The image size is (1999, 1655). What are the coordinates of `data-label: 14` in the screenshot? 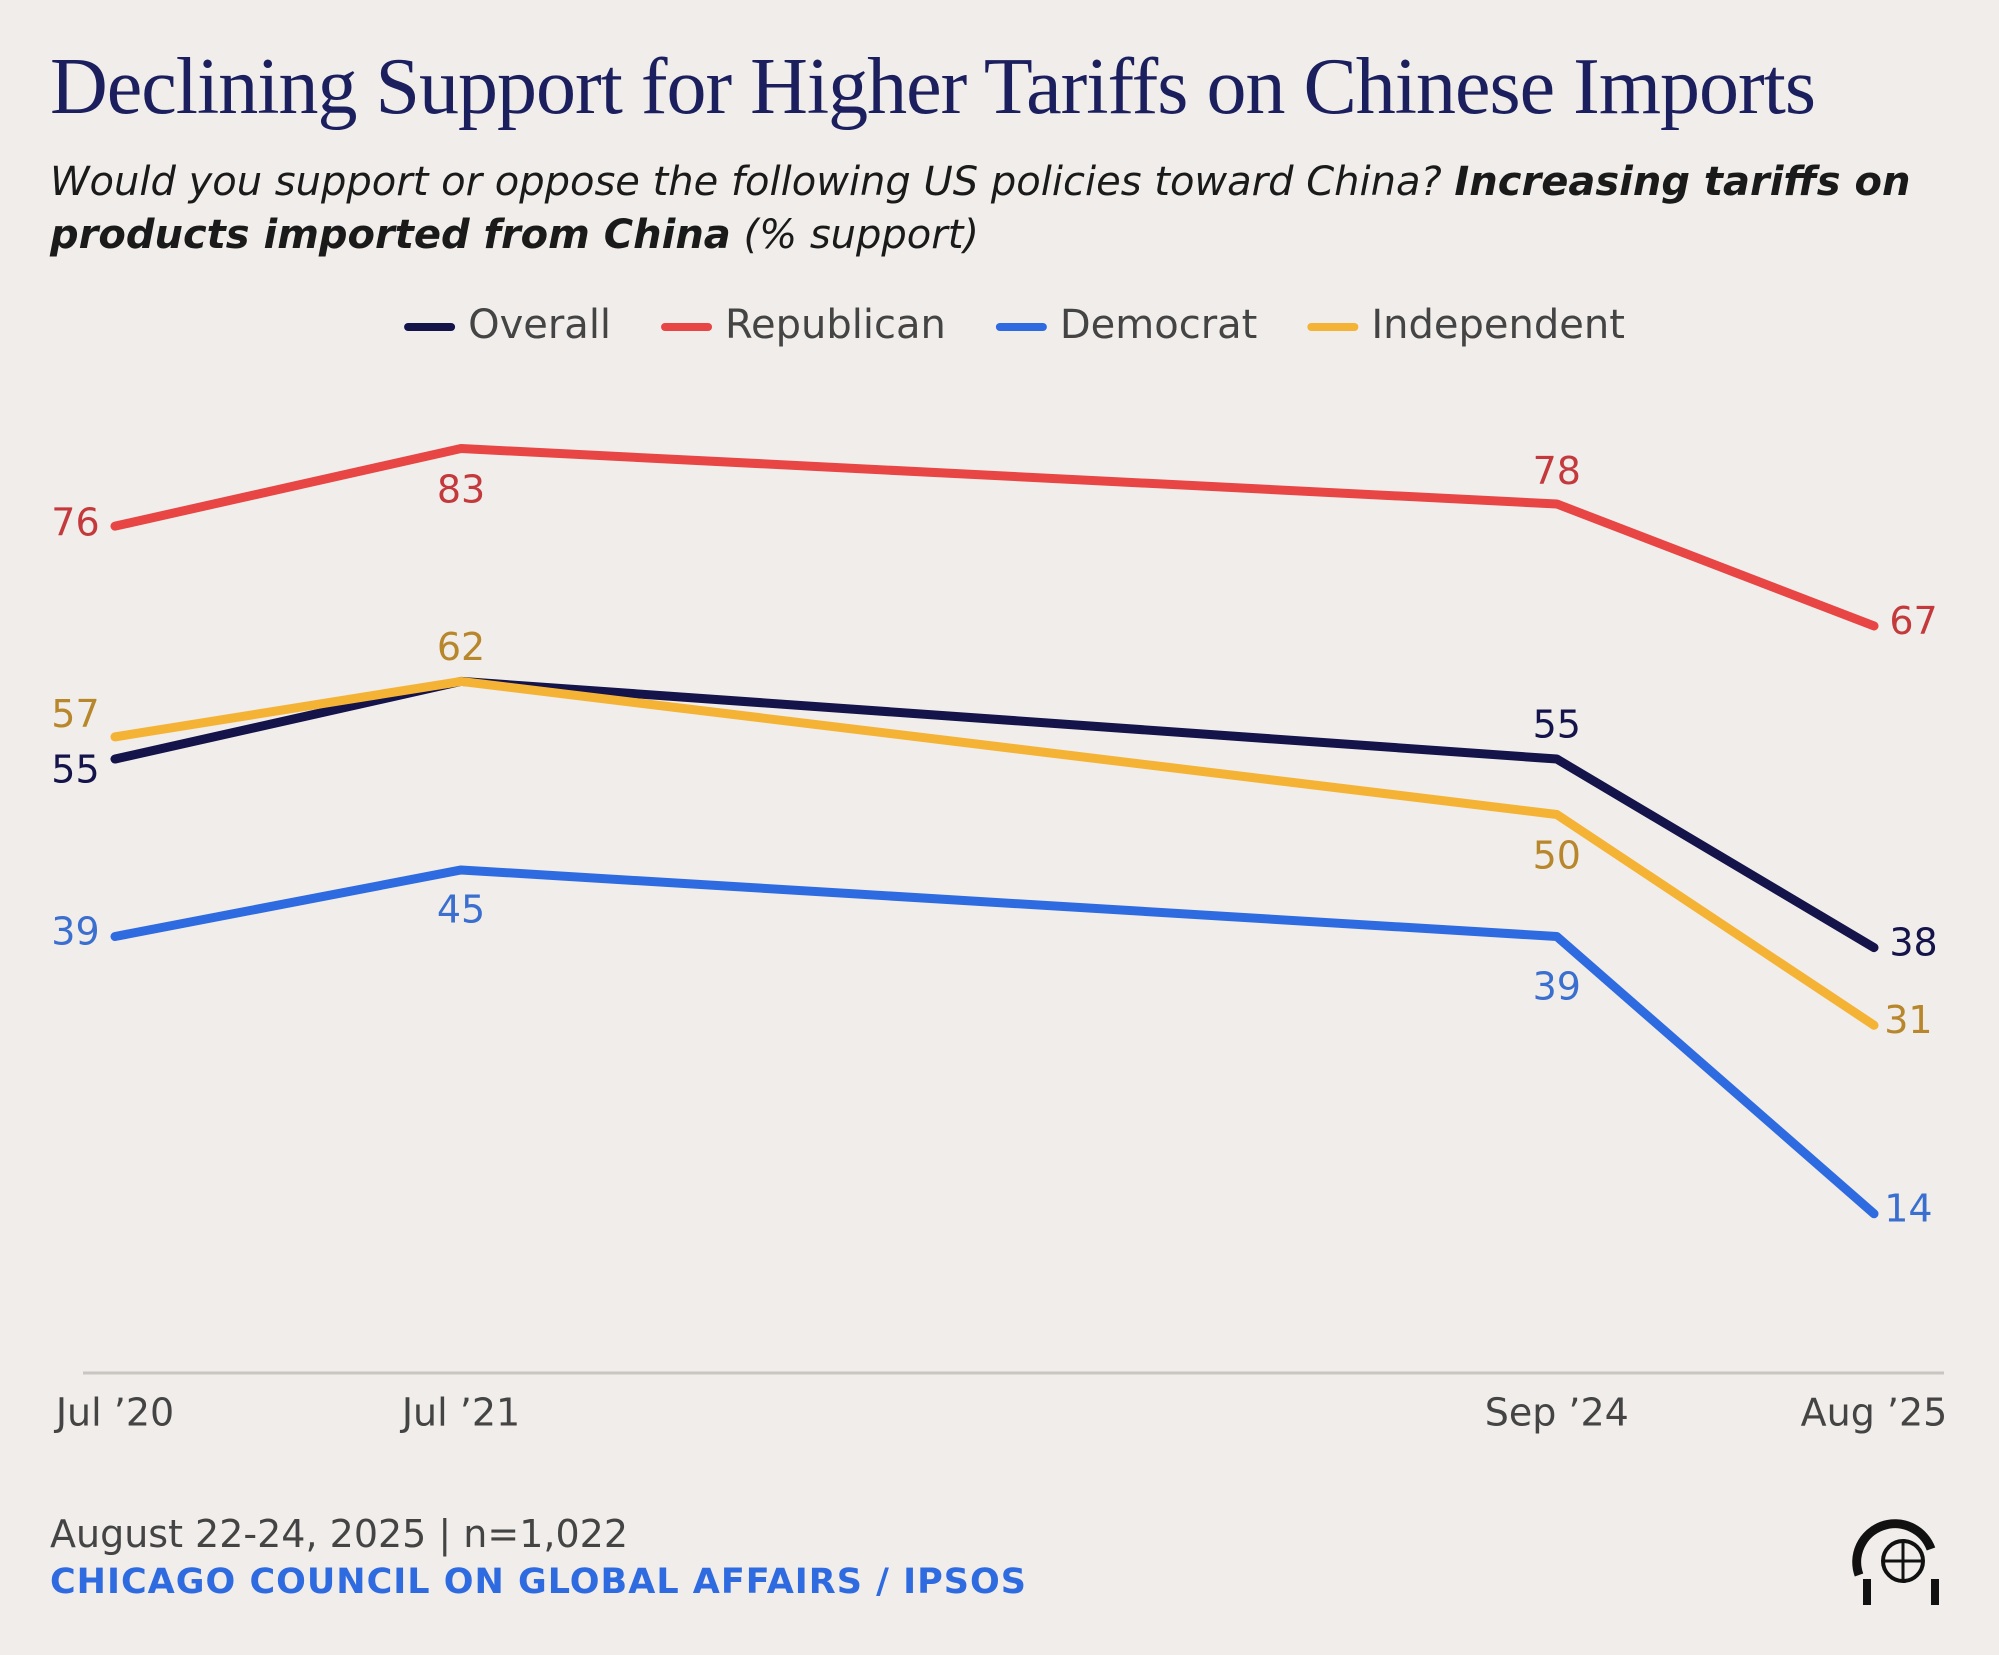 It's located at (1908, 1209).